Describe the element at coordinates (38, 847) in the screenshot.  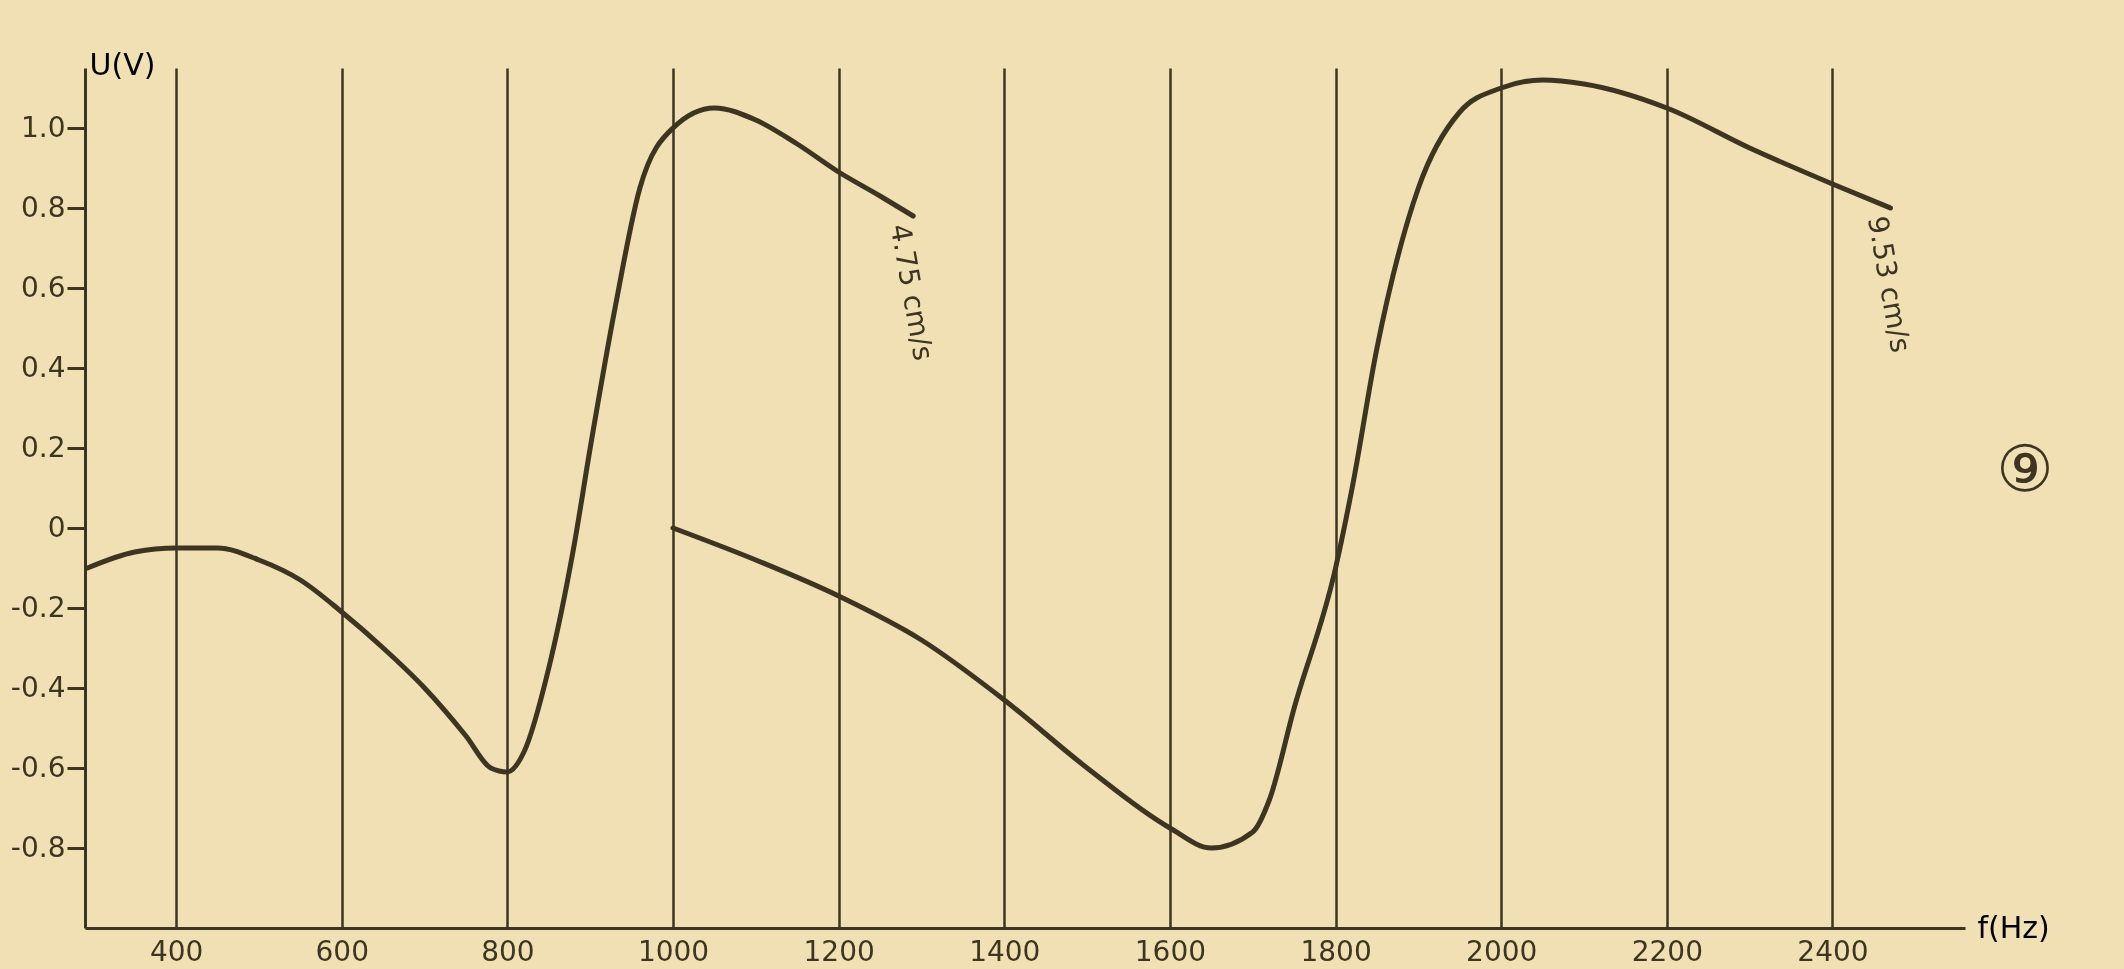
I see `y-tick-label: -0.8` at that location.